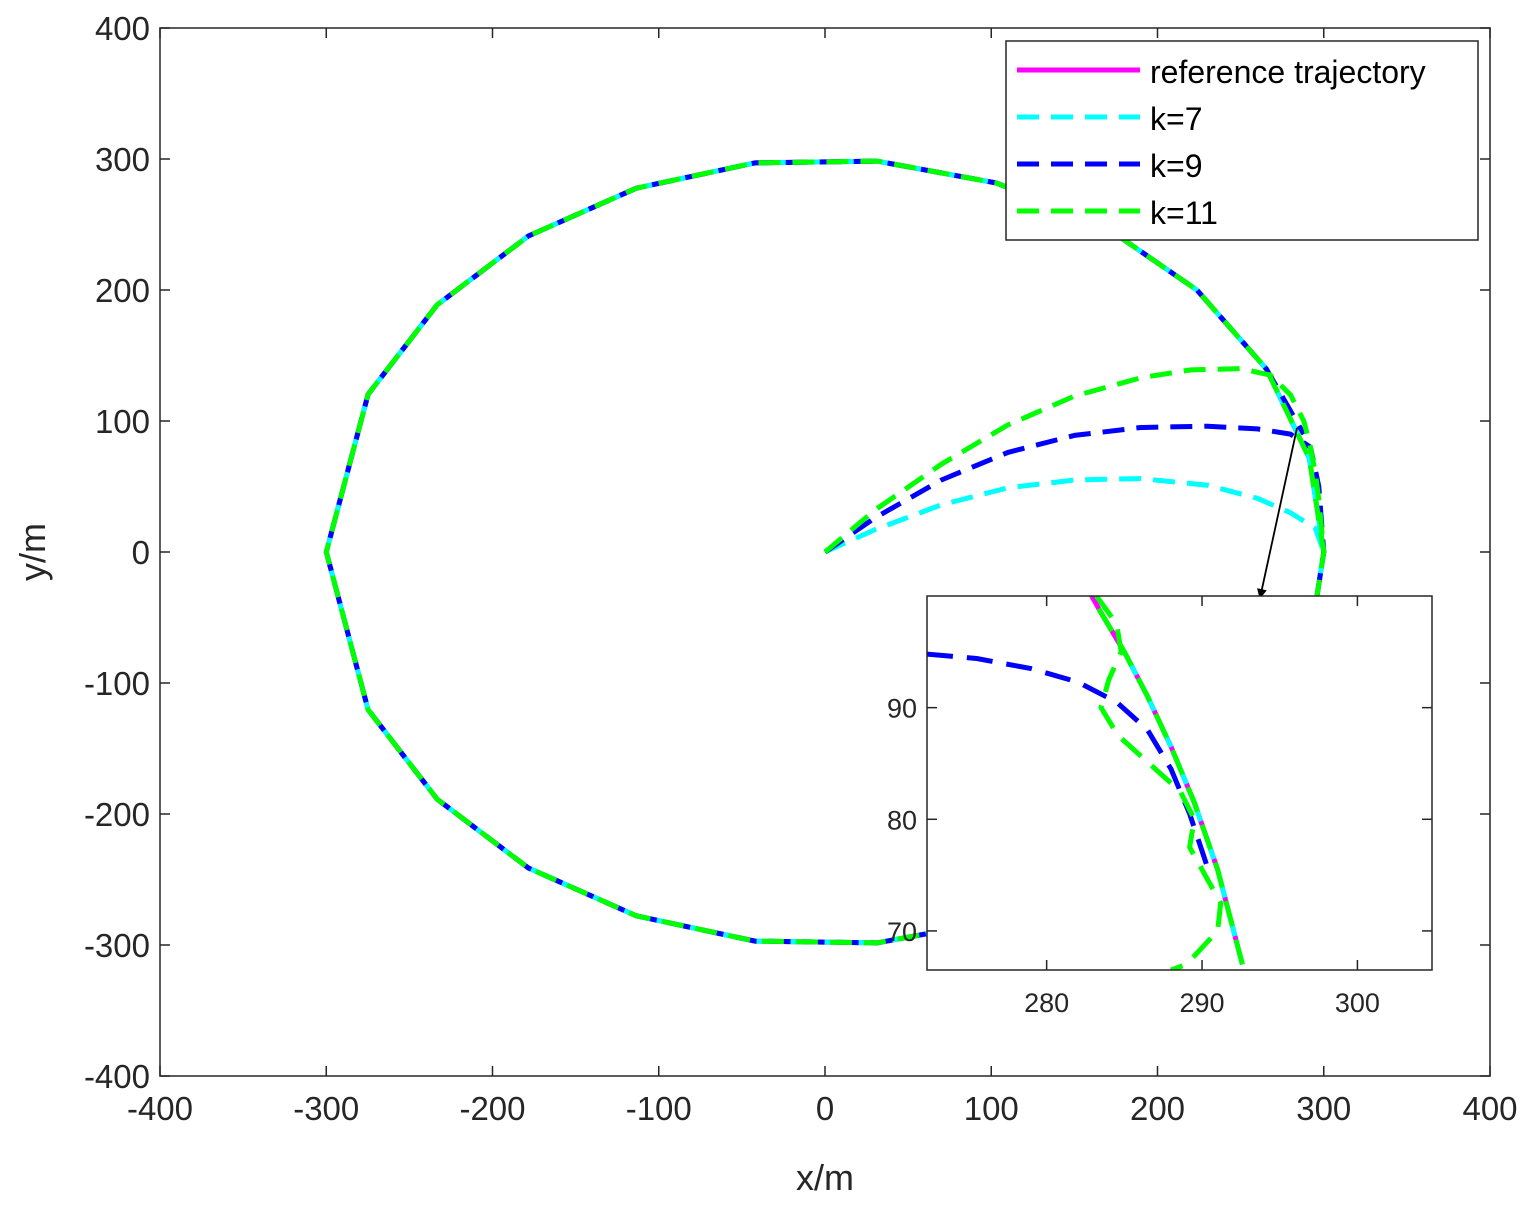 This screenshot has width=1529, height=1205. What do you see at coordinates (1157, 1108) in the screenshot?
I see `main-x-tick-label: 200` at bounding box center [1157, 1108].